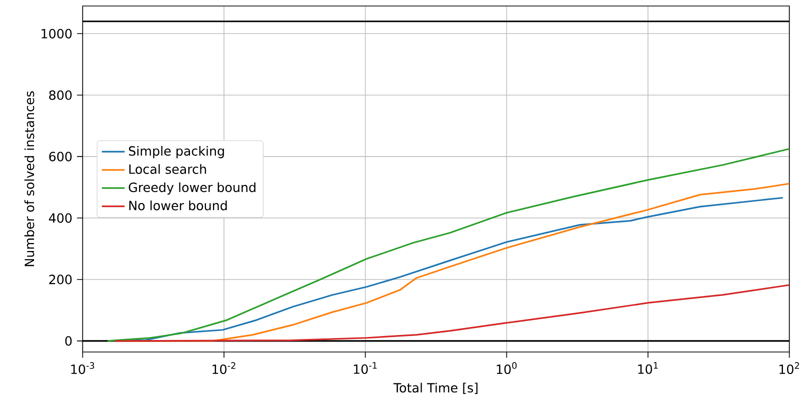 The image size is (804, 412). What do you see at coordinates (60, 157) in the screenshot?
I see `y-tick-label: 600` at bounding box center [60, 157].